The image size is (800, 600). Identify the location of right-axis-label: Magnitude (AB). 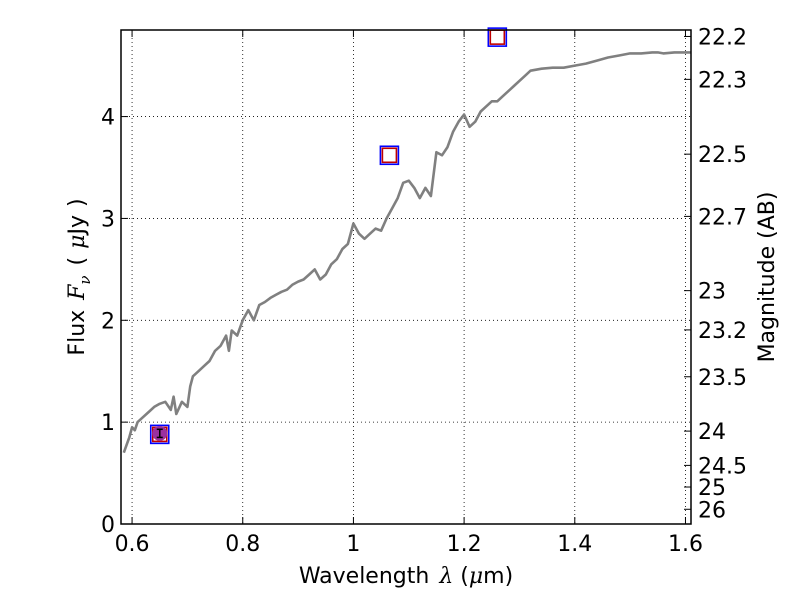
(767, 277).